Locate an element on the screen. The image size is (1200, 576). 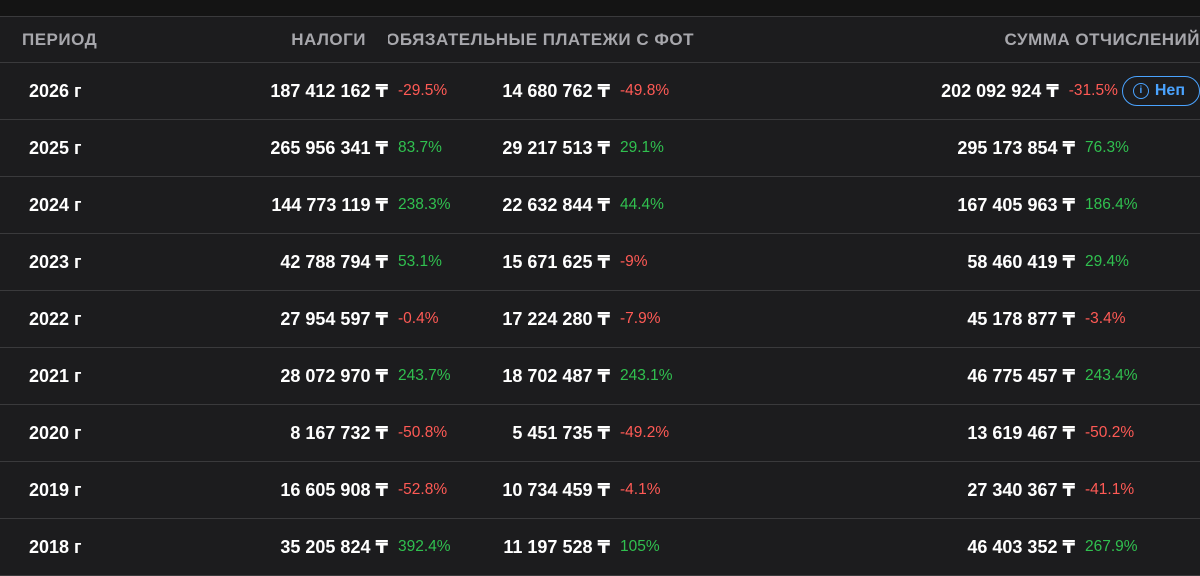
taxes-change: -29.5% is located at coordinates (423, 90).